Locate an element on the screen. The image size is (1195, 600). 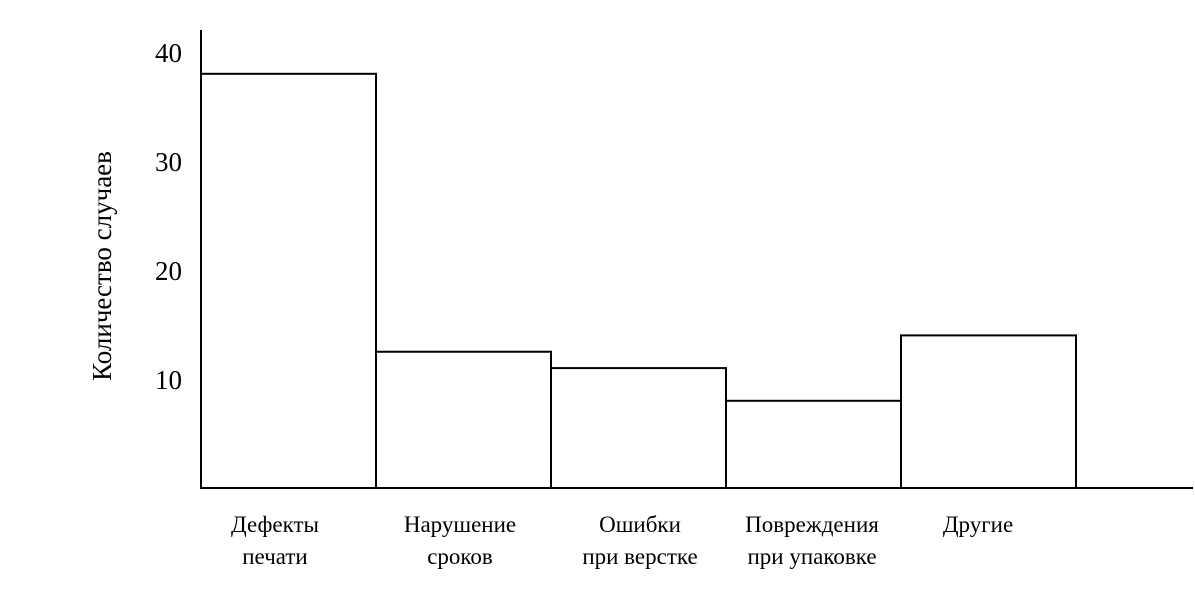
category-label-2-line-1: Нарушение is located at coordinates (460, 524).